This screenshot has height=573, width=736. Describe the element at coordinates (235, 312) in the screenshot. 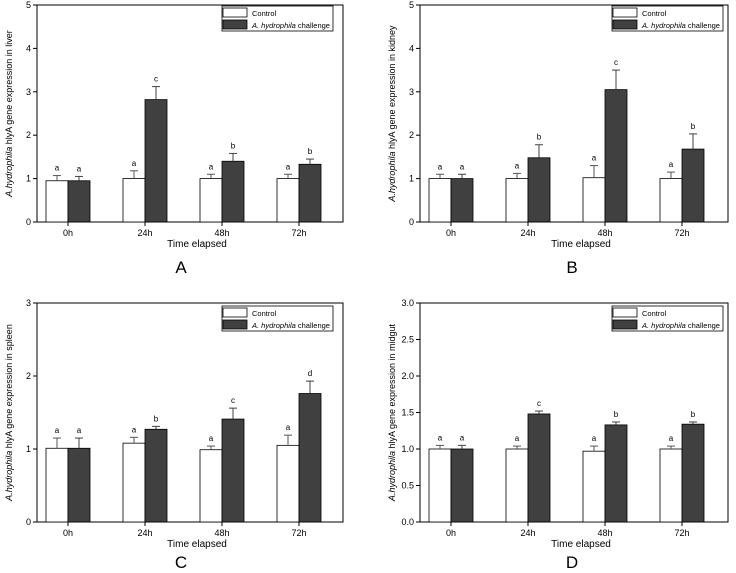

I see `legend-swatch-control` at that location.